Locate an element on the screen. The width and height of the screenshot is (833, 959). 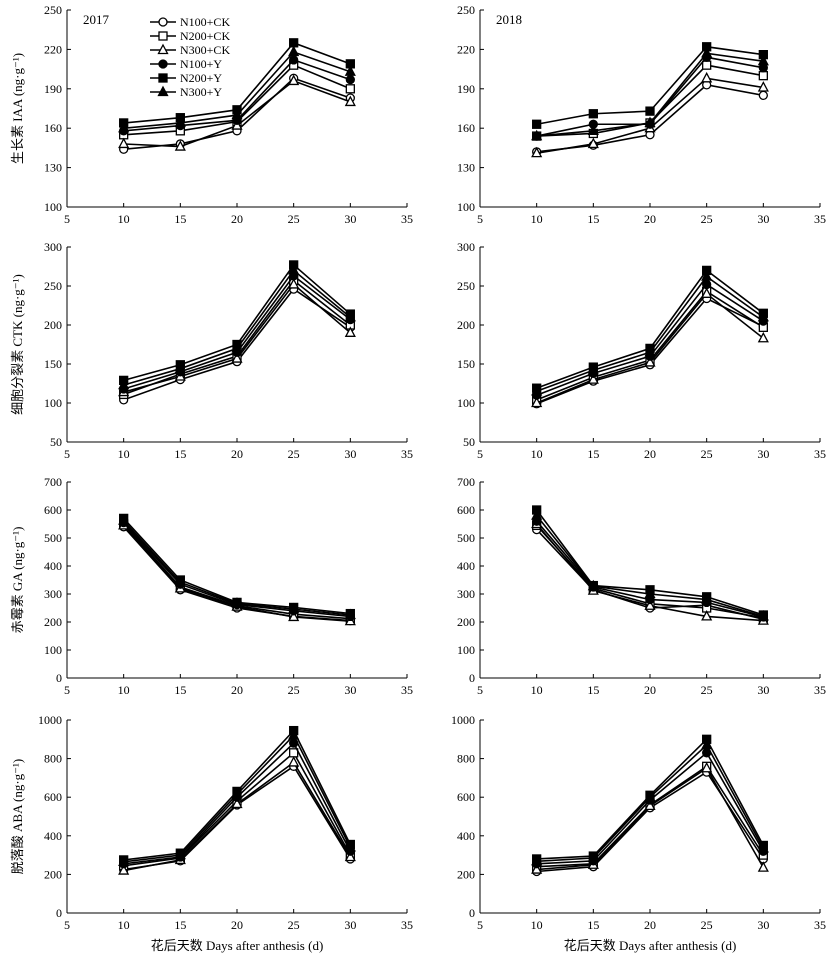
y-tick-label: 500 is located at coordinates (53, 538).